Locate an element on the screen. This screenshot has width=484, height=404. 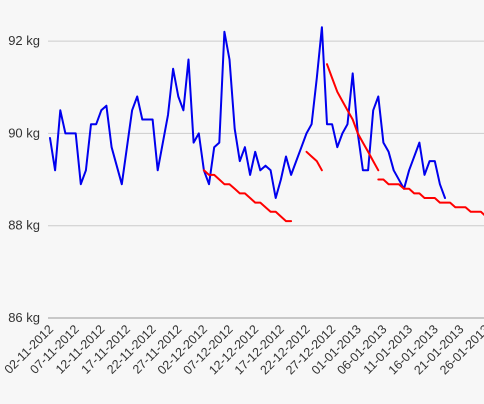
y-axis-tick-labels: 92 kg 90 kg 88 kg 86 kg is located at coordinates (24, 179).